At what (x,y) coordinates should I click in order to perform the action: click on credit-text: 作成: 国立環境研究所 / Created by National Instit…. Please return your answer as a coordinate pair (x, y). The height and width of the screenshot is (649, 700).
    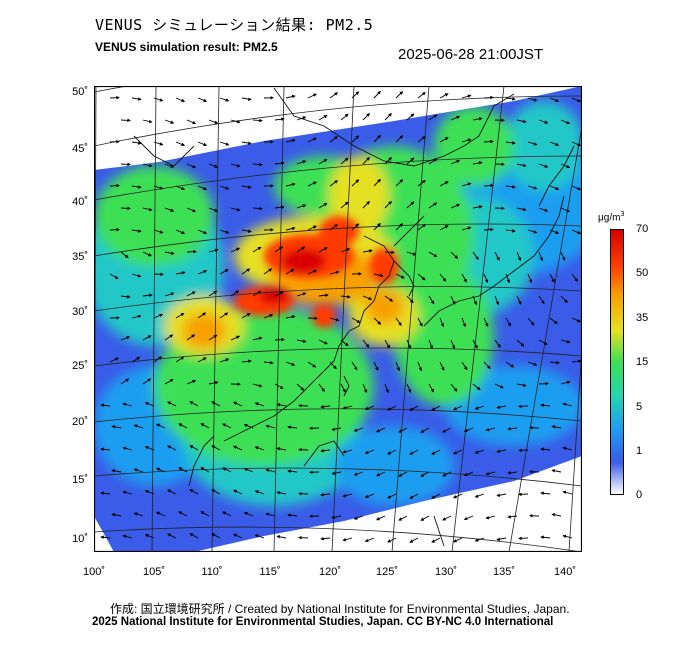
    Looking at the image, I should click on (340, 609).